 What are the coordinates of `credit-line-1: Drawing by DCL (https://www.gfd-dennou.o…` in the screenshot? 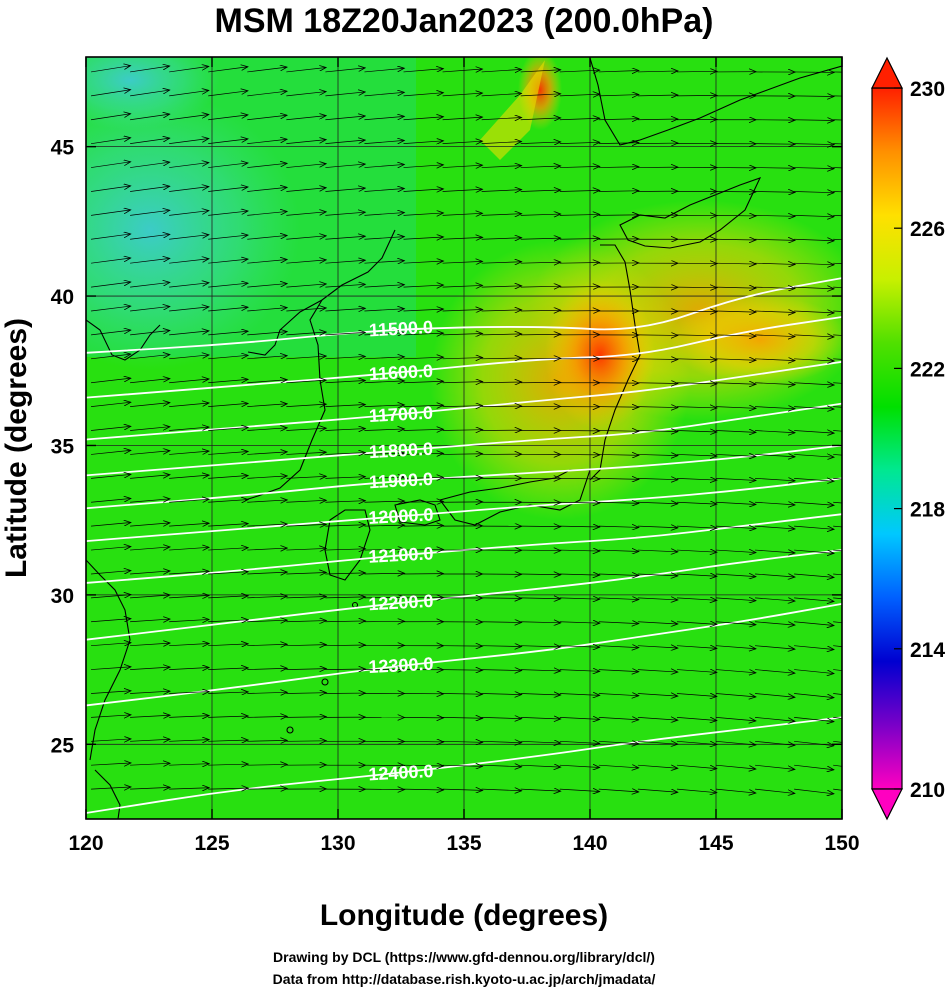 It's located at (464, 957).